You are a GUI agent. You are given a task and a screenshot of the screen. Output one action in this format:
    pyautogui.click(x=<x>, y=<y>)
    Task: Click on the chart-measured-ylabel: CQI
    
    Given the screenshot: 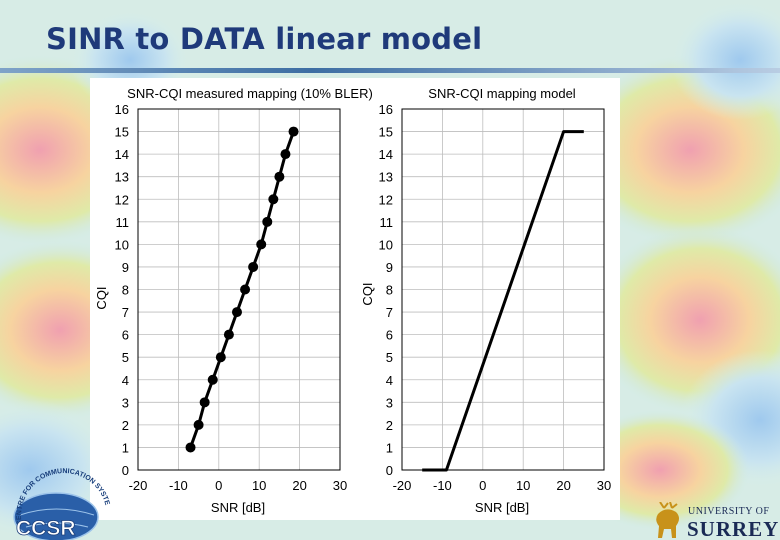 What is the action you would take?
    pyautogui.click(x=101, y=297)
    